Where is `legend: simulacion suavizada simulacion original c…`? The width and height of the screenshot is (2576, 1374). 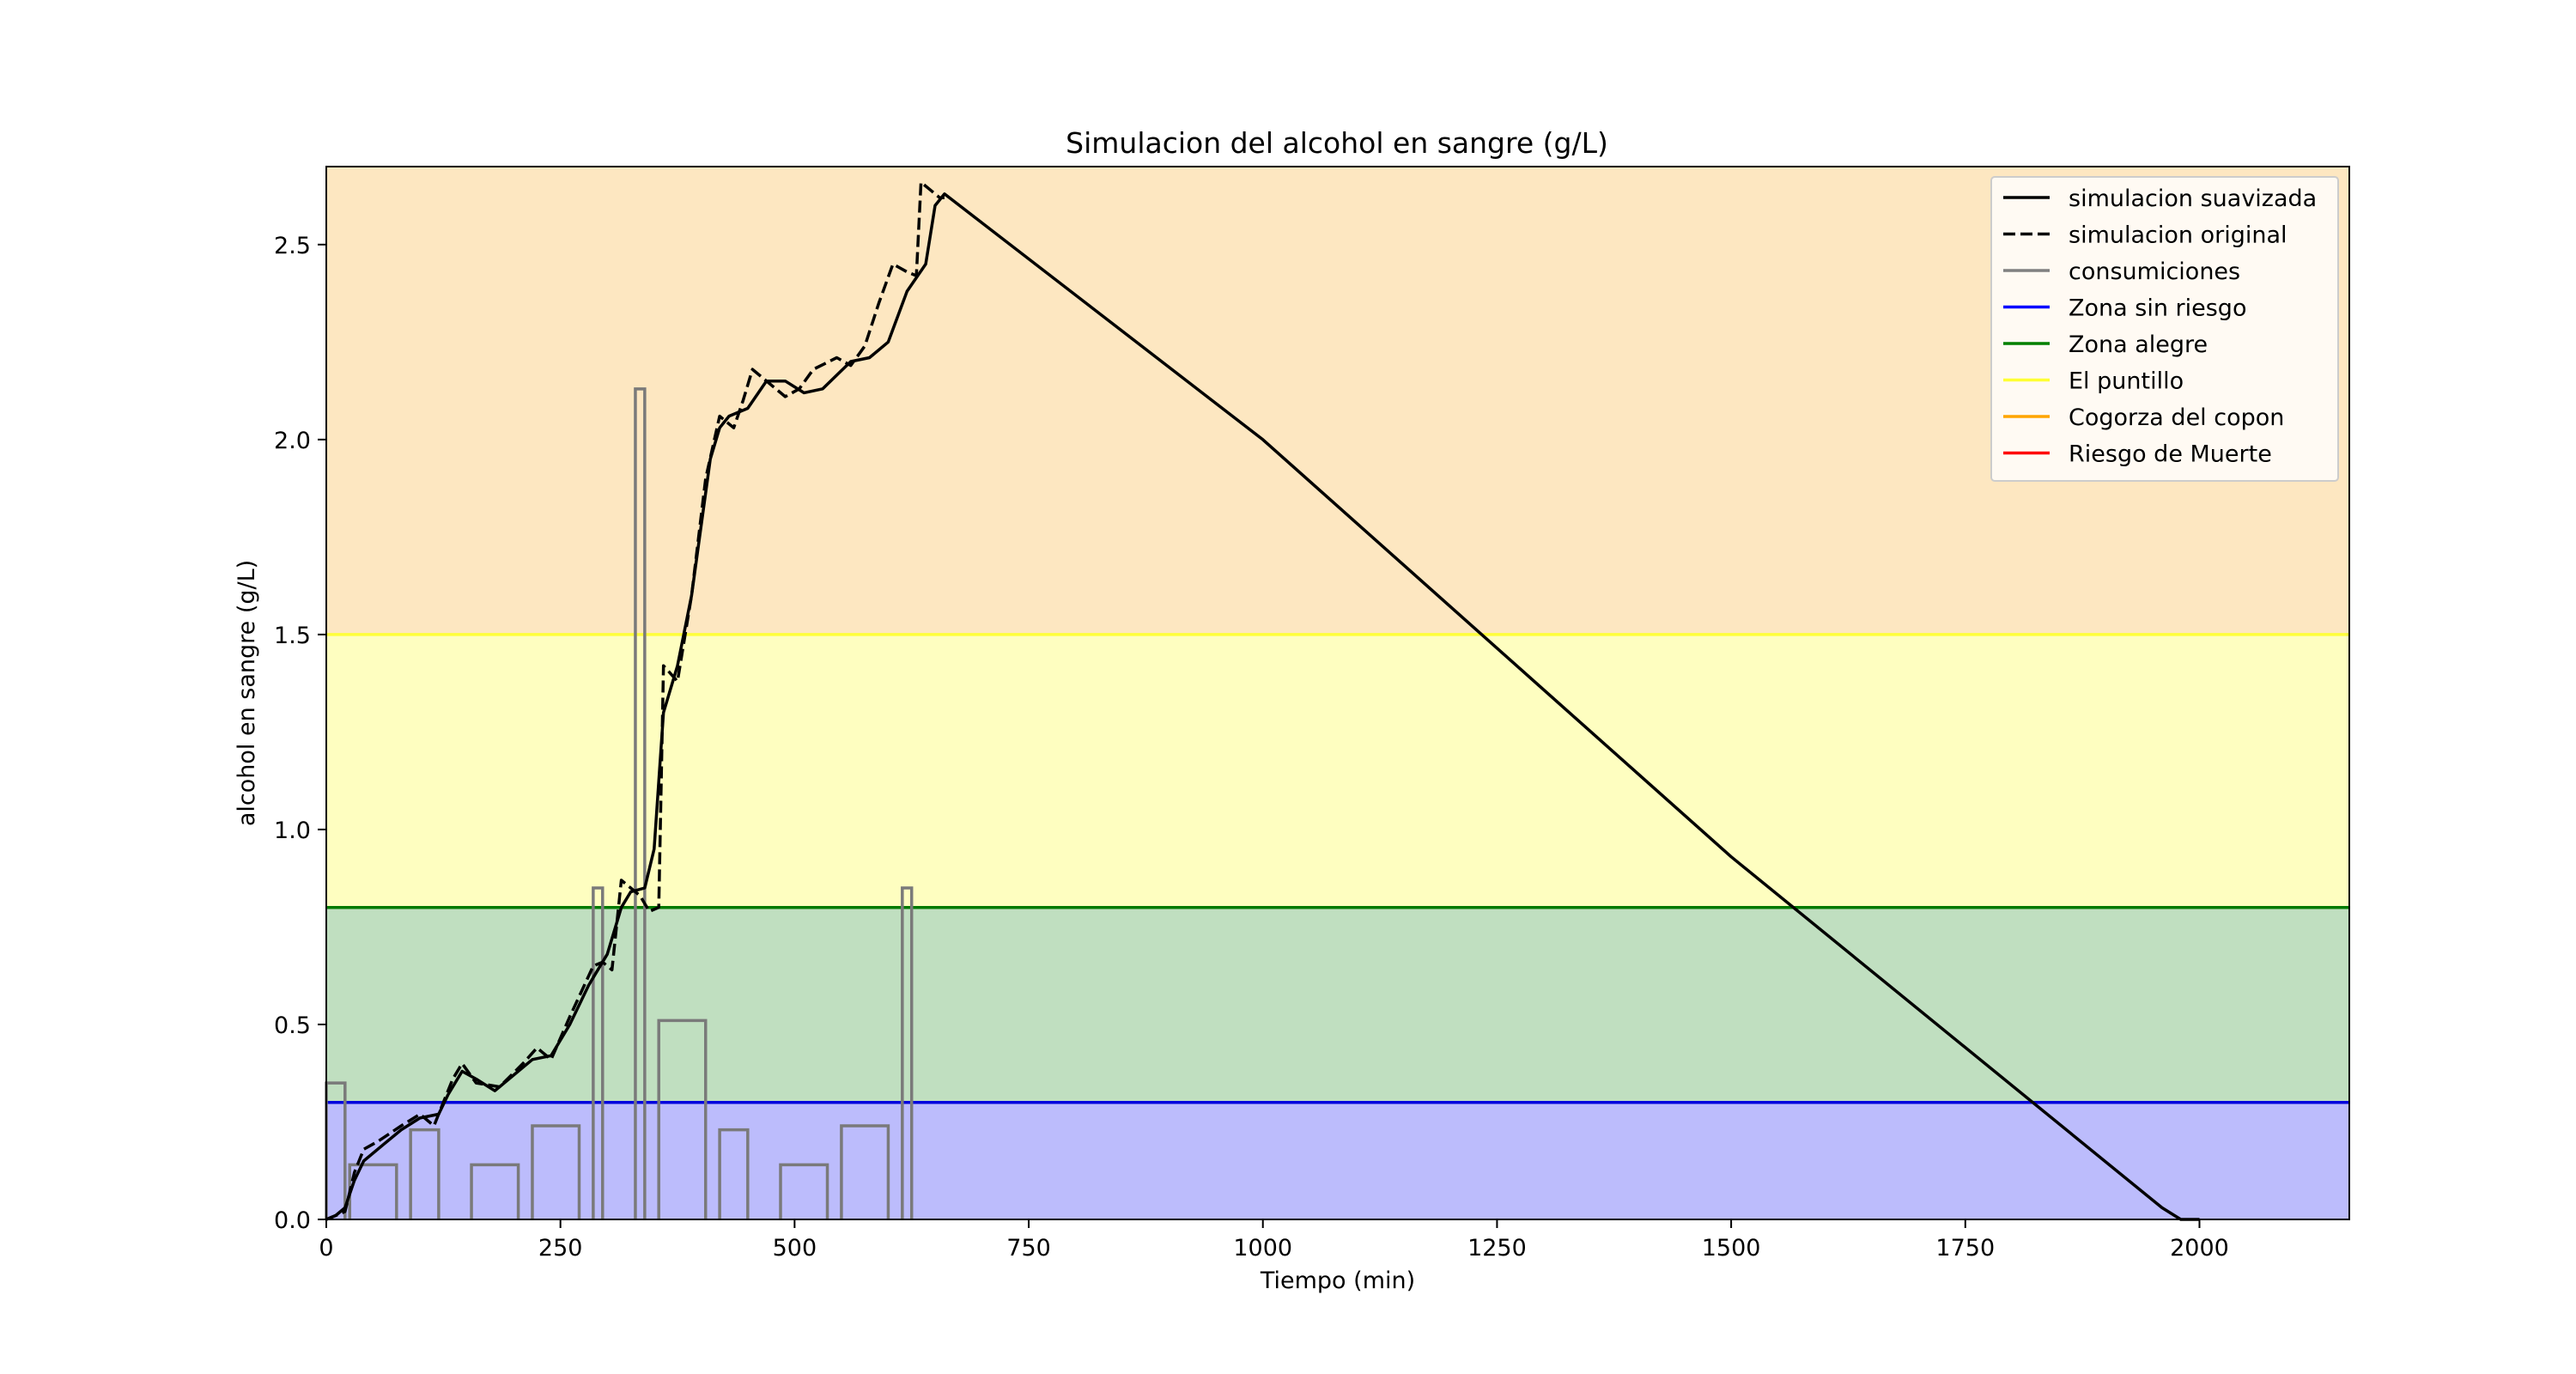 legend: simulacion suavizada simulacion original c… is located at coordinates (2164, 329).